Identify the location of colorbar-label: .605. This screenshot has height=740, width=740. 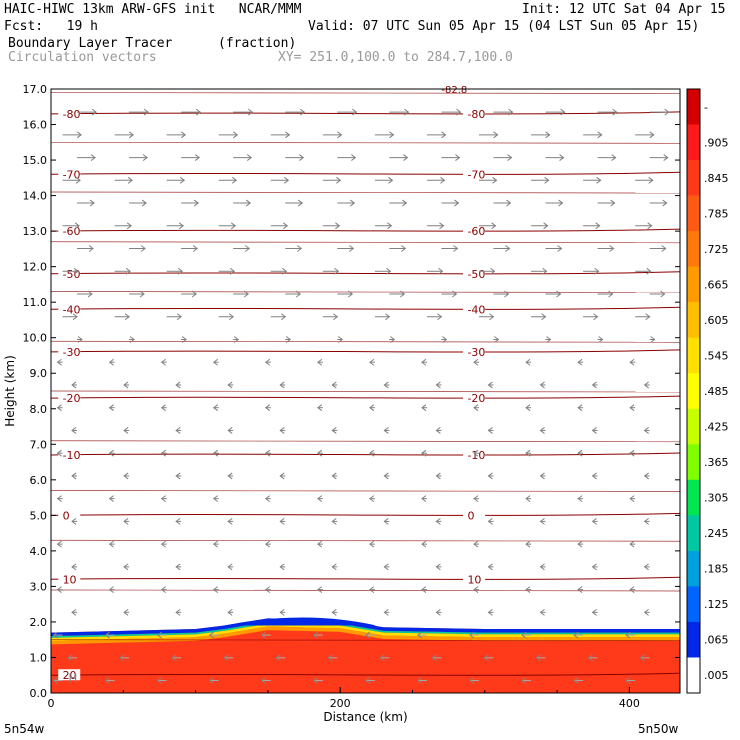
(716, 320).